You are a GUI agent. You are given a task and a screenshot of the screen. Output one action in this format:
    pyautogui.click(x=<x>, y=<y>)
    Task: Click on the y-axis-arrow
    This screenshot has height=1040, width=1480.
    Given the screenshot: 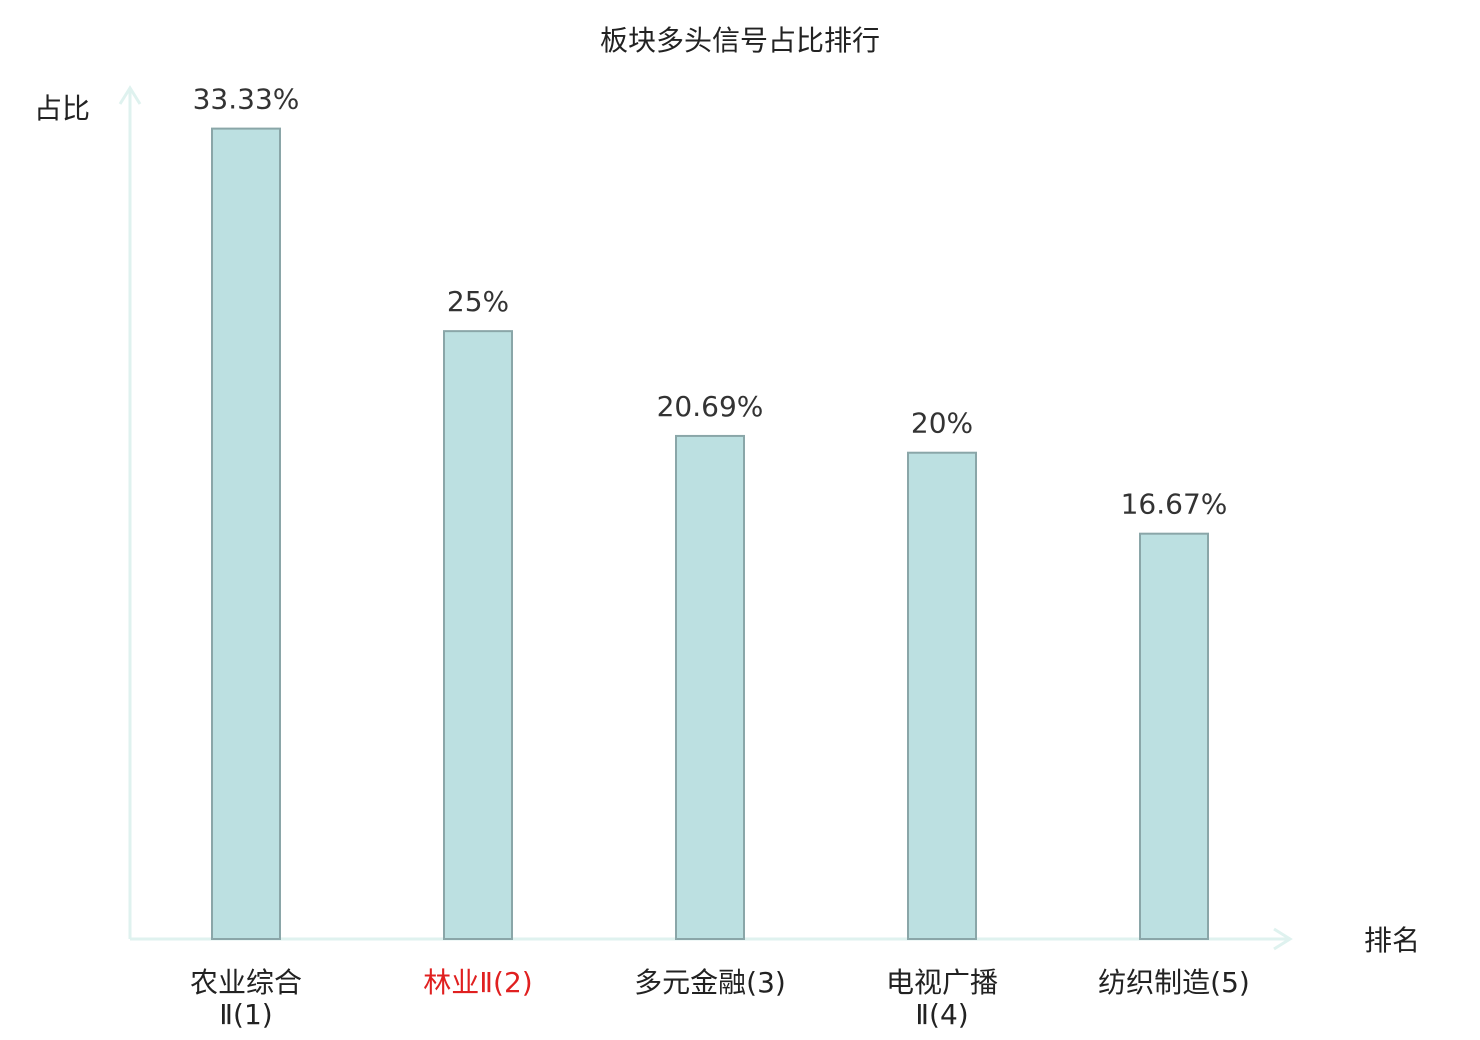 What is the action you would take?
    pyautogui.click(x=130, y=95)
    